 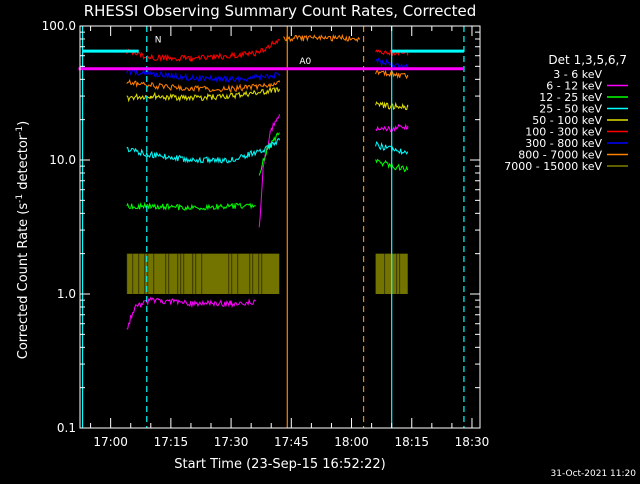 I want to click on y-axis-label: Corrected Count Rate (s-1 detector-1), so click(x=23, y=240).